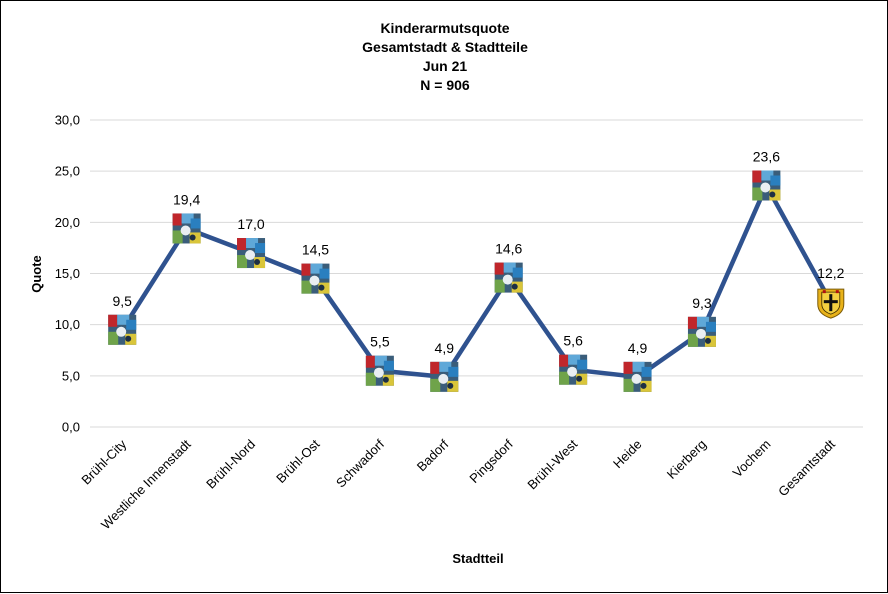 This screenshot has width=888, height=594. What do you see at coordinates (552, 464) in the screenshot?
I see `x-tick-label: Brühl-West` at bounding box center [552, 464].